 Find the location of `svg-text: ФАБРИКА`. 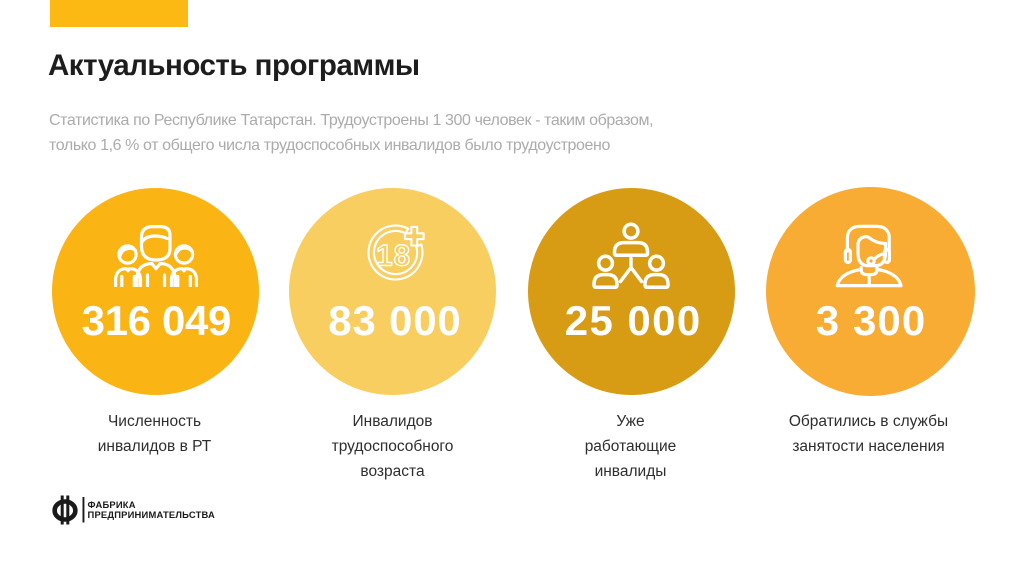

svg-text: ФАБРИКА is located at coordinates (112, 504).